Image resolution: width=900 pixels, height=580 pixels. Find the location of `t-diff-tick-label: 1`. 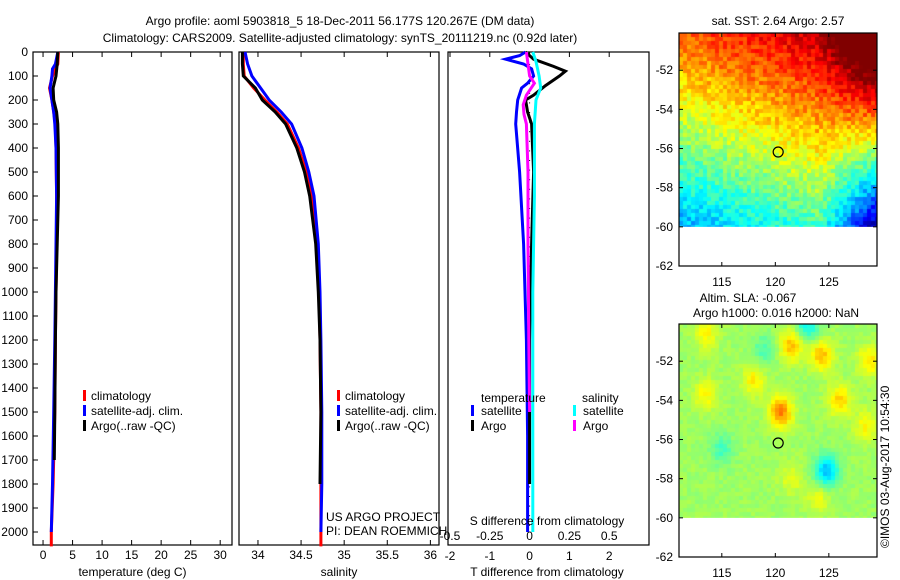

t-diff-tick-label: 1 is located at coordinates (569, 556).